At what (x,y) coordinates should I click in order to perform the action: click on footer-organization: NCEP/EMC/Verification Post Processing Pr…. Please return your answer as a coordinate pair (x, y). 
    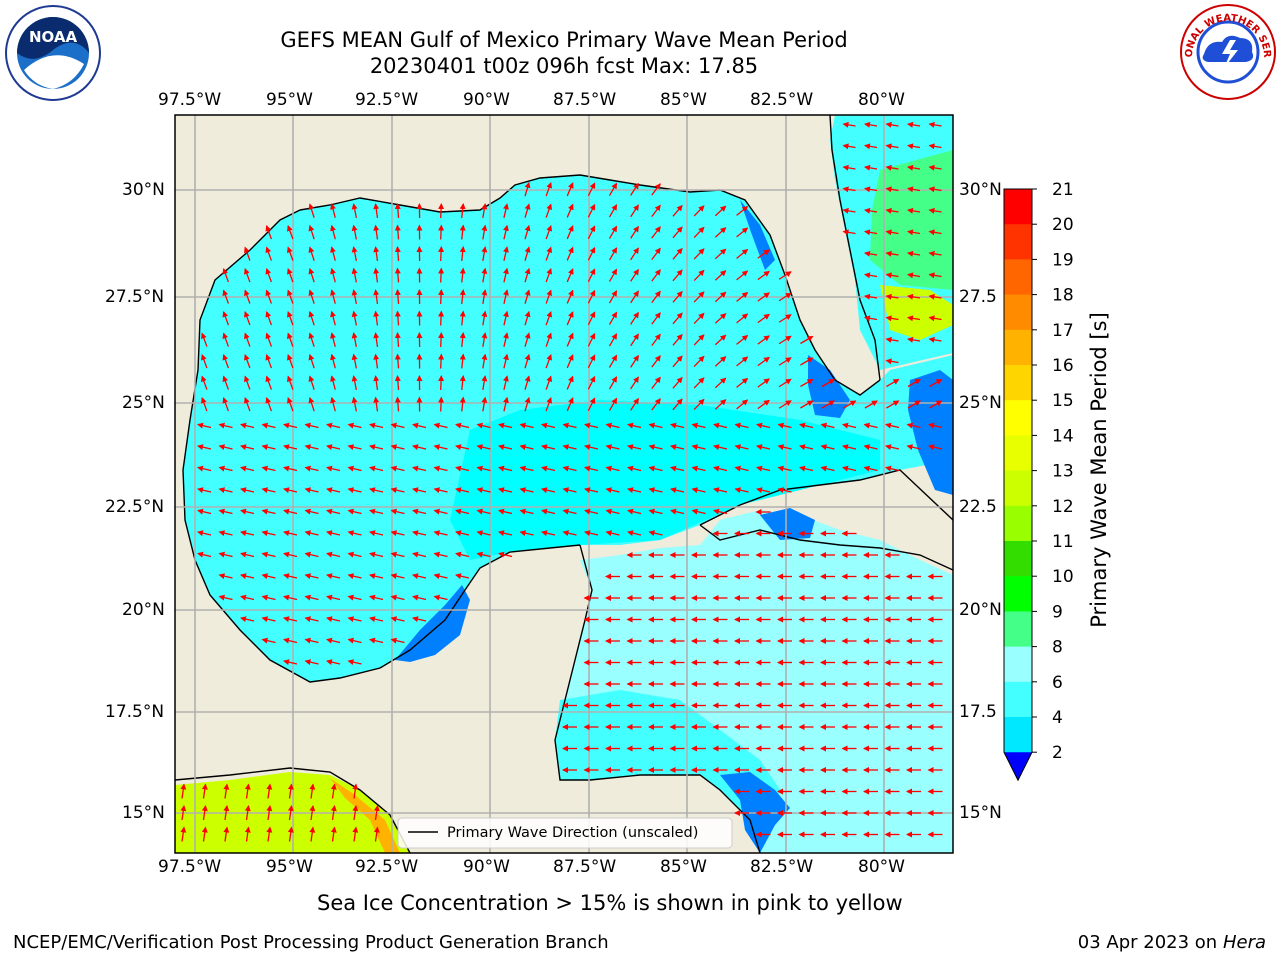
    Looking at the image, I should click on (311, 942).